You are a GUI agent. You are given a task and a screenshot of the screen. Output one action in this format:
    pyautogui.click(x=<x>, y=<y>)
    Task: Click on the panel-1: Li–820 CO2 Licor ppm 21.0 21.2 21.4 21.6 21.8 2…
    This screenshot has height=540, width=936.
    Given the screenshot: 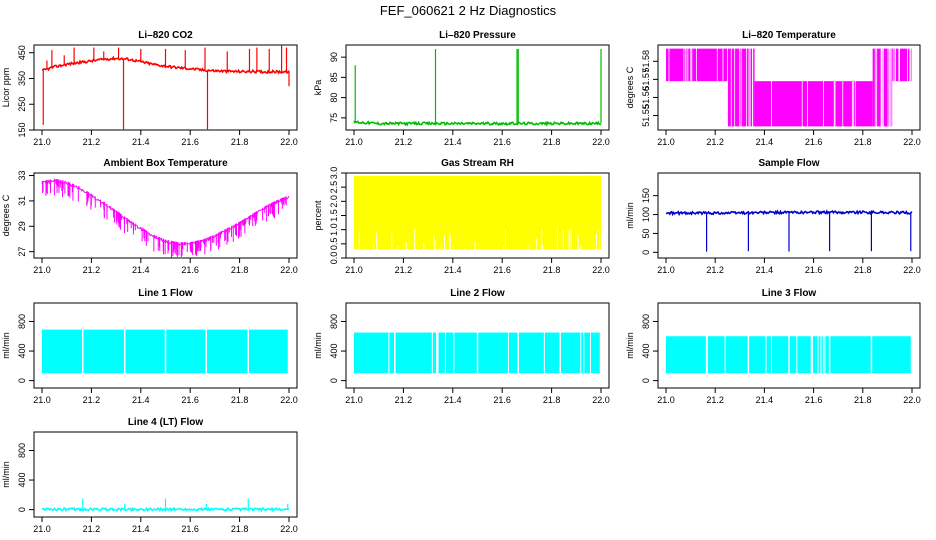 What is the action you would take?
    pyautogui.click(x=149, y=88)
    